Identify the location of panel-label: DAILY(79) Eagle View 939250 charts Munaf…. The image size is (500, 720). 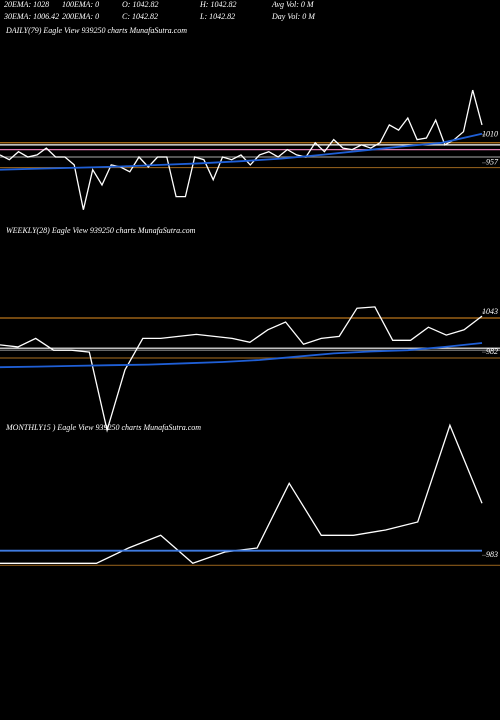
(96, 30).